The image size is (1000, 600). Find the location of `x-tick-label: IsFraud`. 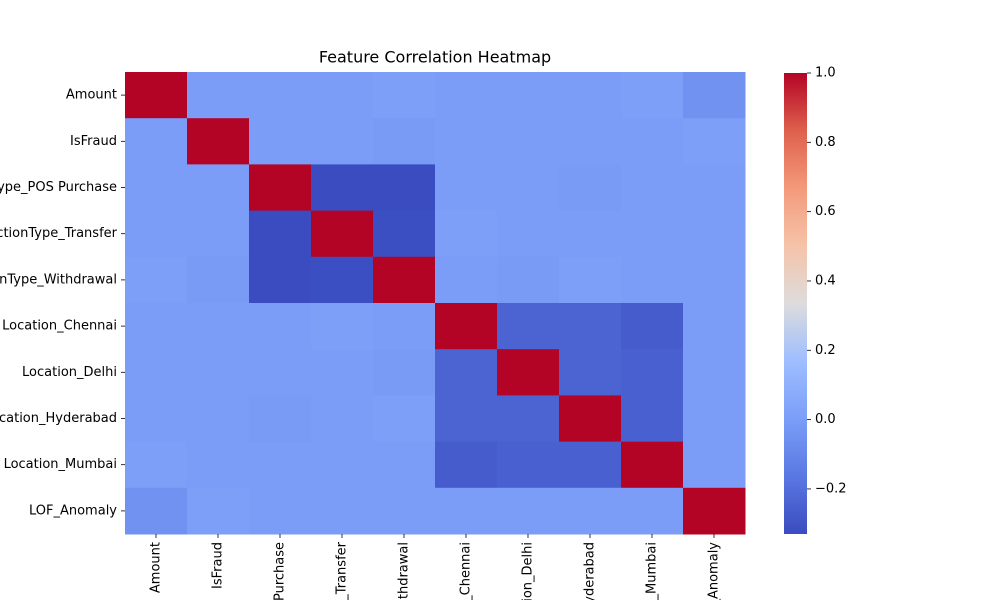

x-tick-label: IsFraud is located at coordinates (218, 565).